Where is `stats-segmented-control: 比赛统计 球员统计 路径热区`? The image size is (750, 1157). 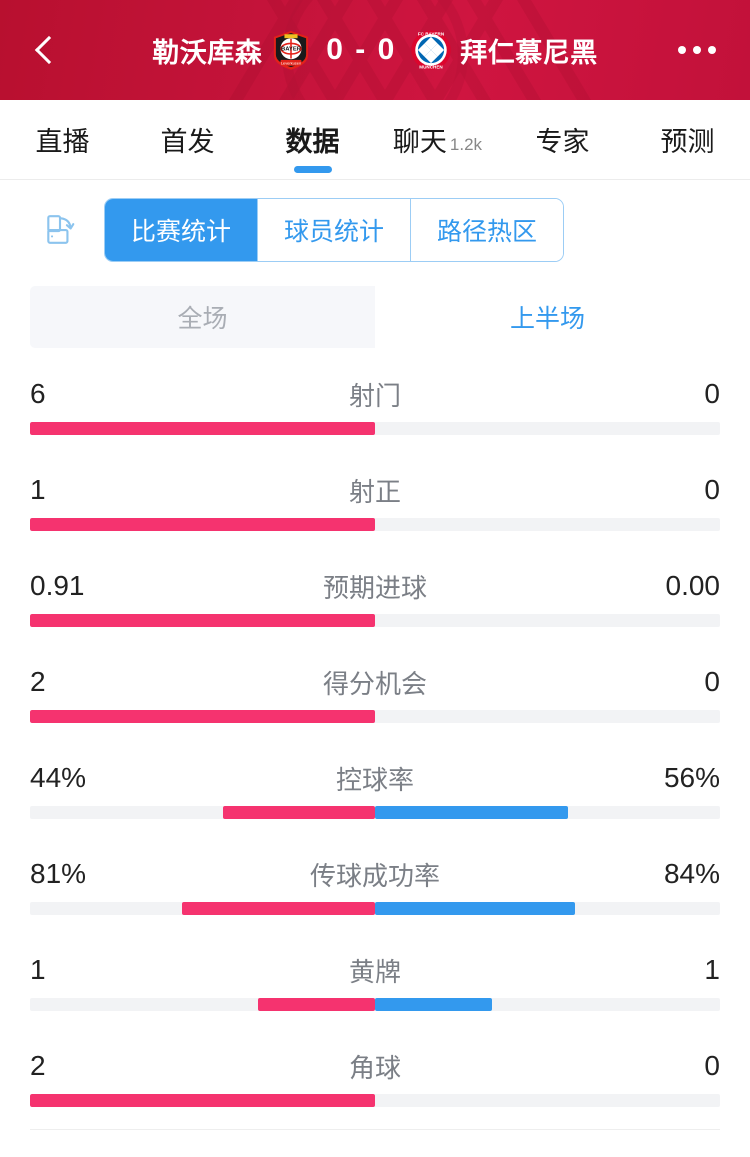
stats-segmented-control: 比赛统计 球员统计 路径热区 is located at coordinates (334, 230).